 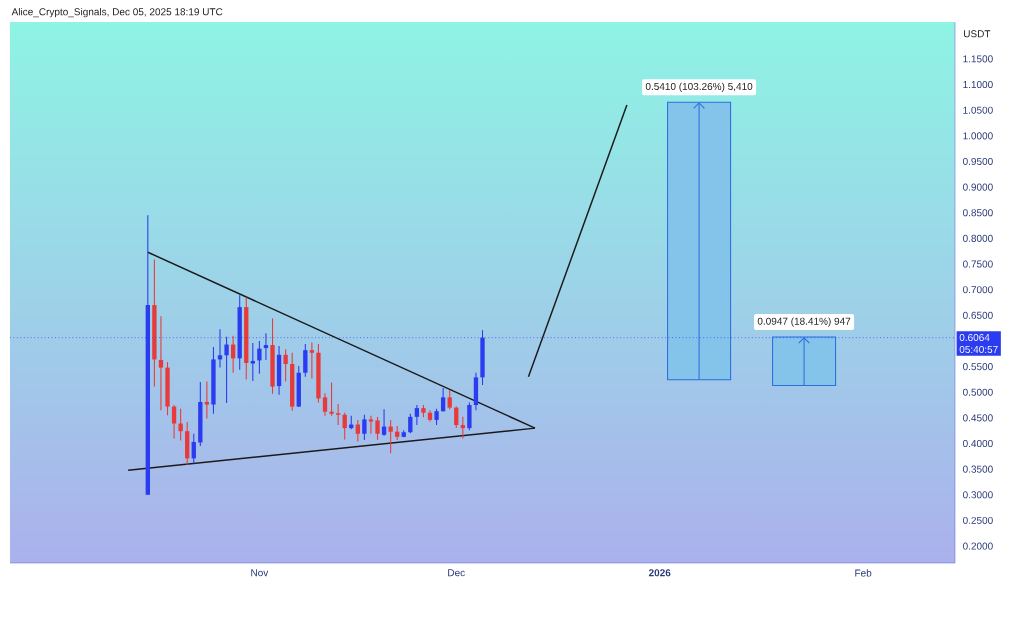 What do you see at coordinates (978, 290) in the screenshot?
I see `y-tick-label: 0.7000` at bounding box center [978, 290].